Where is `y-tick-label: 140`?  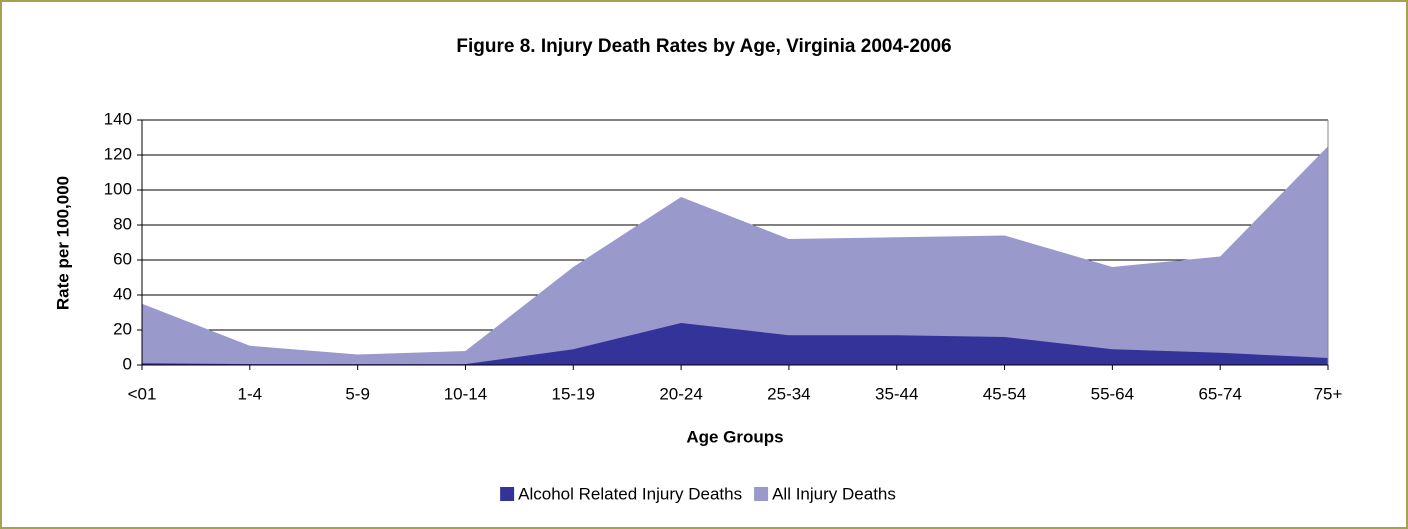
y-tick-label: 140 is located at coordinates (118, 118).